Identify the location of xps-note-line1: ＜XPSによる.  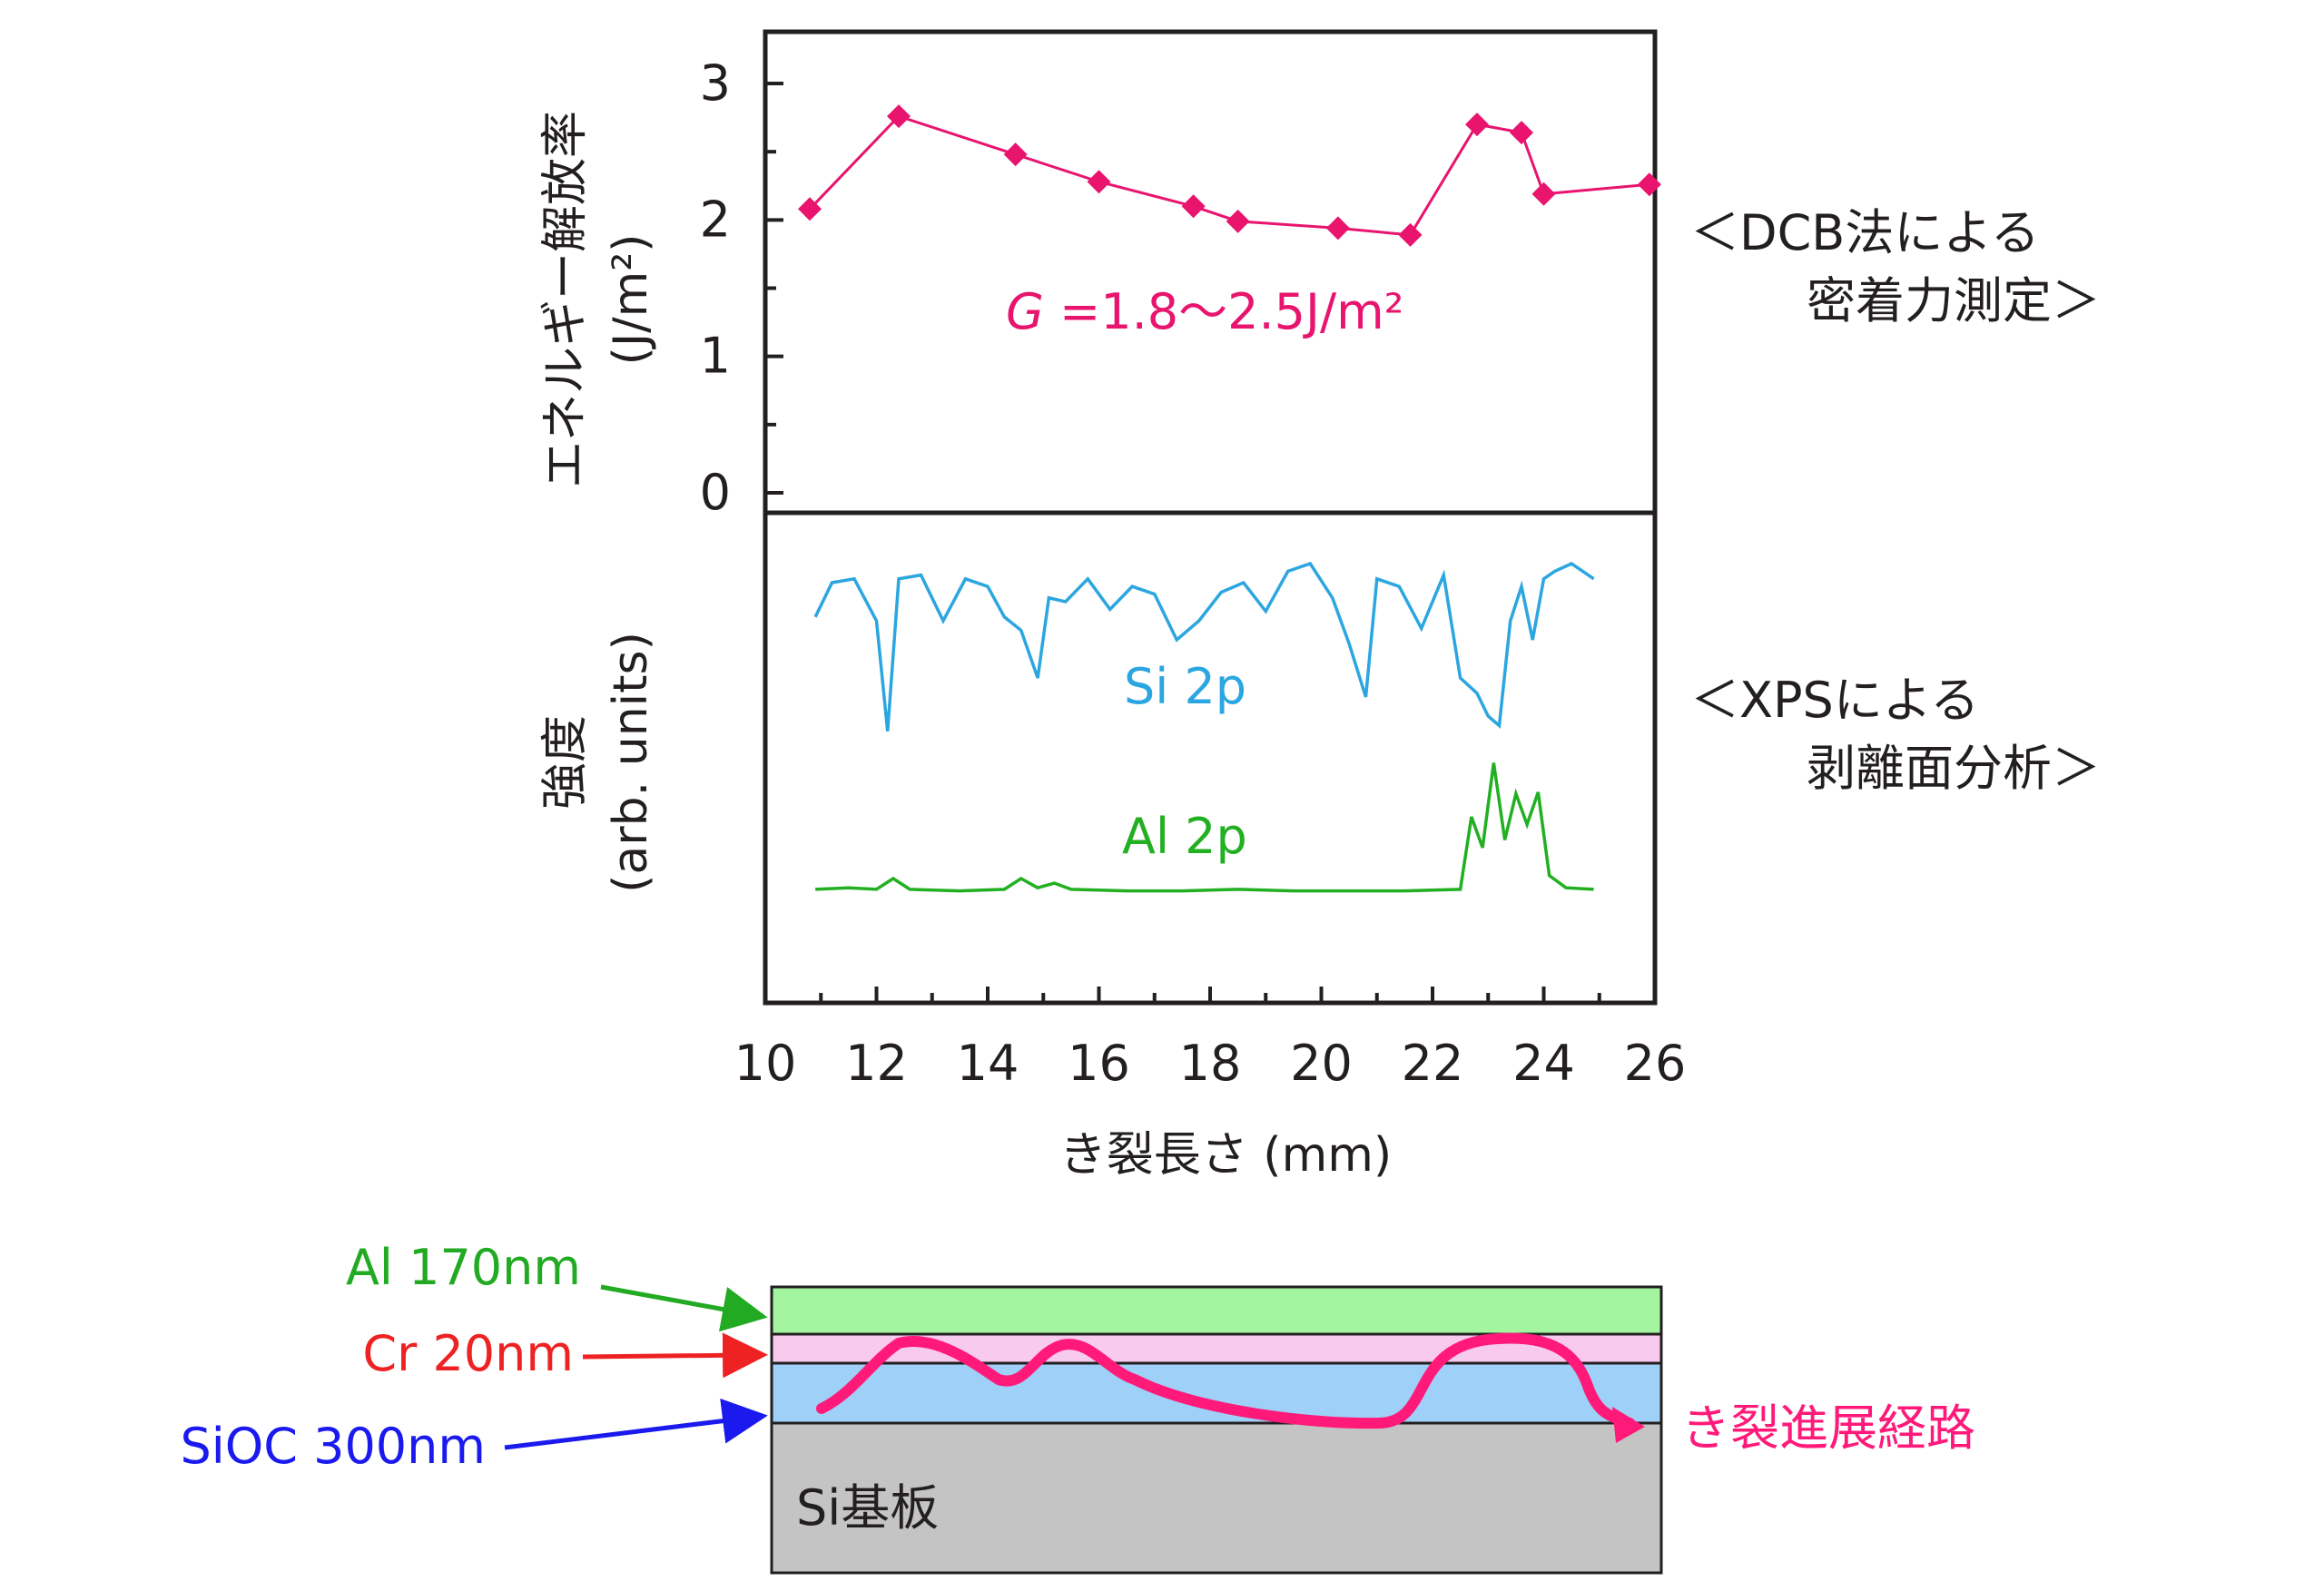
(1834, 700).